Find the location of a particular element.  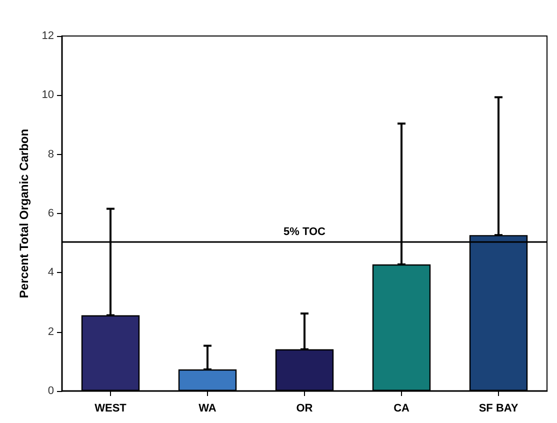

x-tick-label: CA is located at coordinates (402, 408).